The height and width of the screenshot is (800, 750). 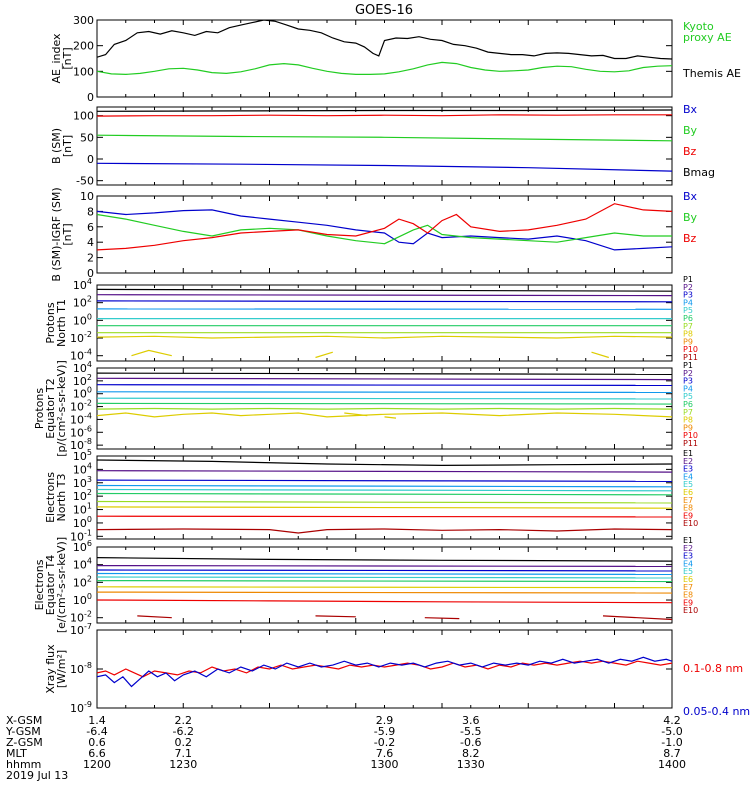 I want to click on legend-entry: E6, so click(x=688, y=492).